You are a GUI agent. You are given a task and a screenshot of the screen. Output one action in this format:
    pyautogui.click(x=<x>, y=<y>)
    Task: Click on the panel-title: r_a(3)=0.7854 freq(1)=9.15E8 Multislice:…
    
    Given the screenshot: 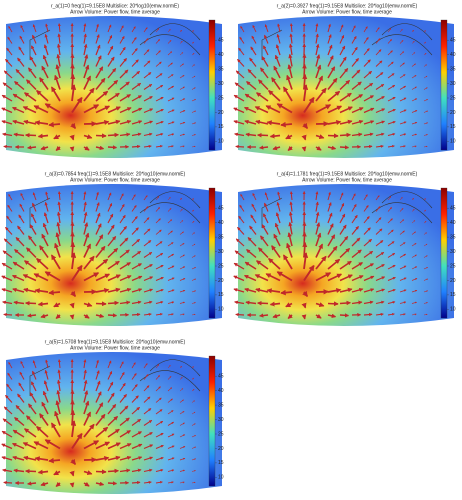 What is the action you would take?
    pyautogui.click(x=115, y=174)
    